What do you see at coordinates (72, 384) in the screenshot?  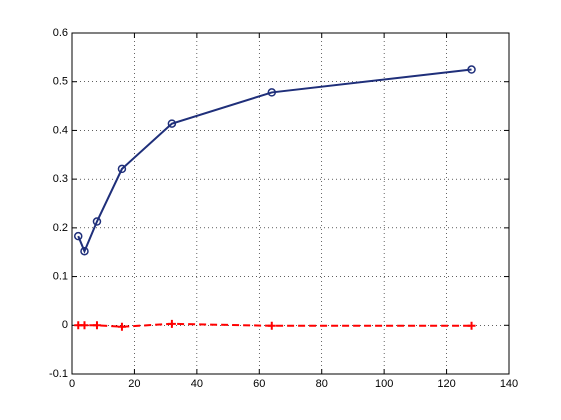 I see `x-tick-label: 0` at bounding box center [72, 384].